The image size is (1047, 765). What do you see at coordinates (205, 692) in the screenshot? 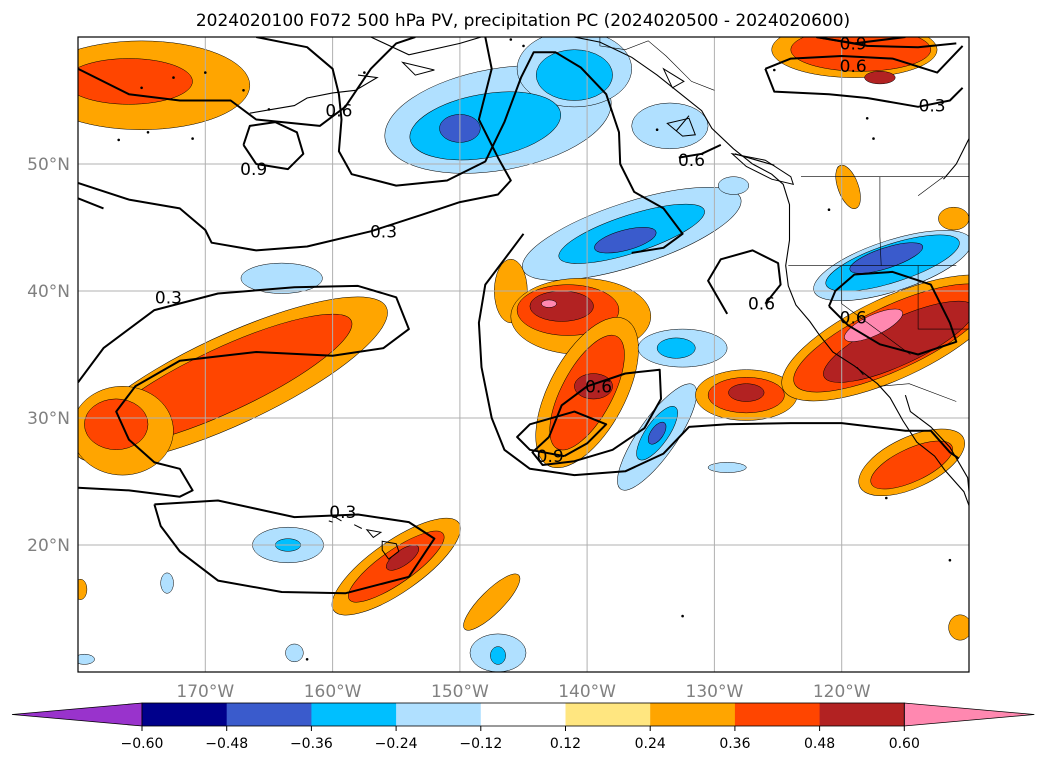
I see `lon-tick-label: 170°W` at bounding box center [205, 692].